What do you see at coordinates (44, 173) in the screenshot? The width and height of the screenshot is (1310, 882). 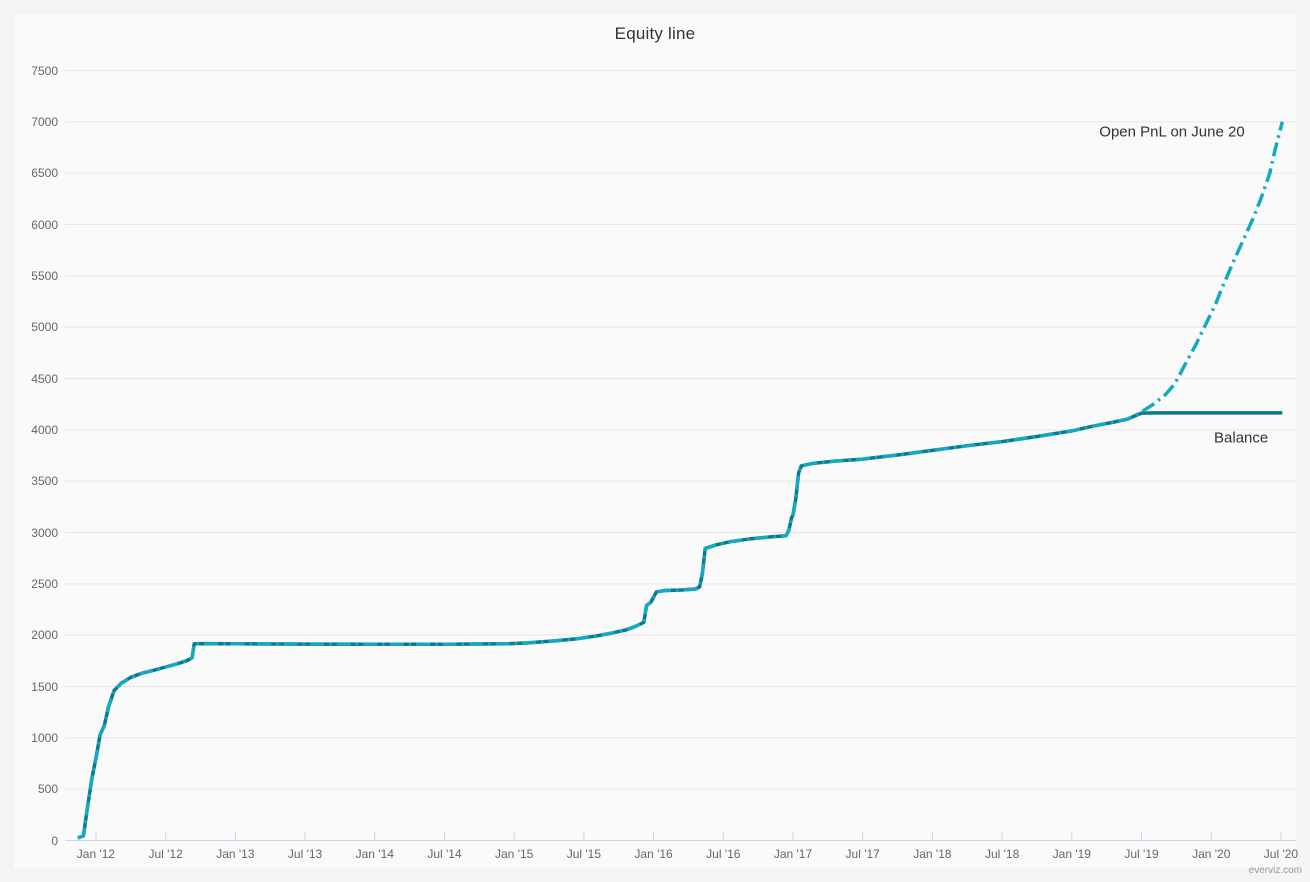 I see `y-axis-label-6500: 6500` at bounding box center [44, 173].